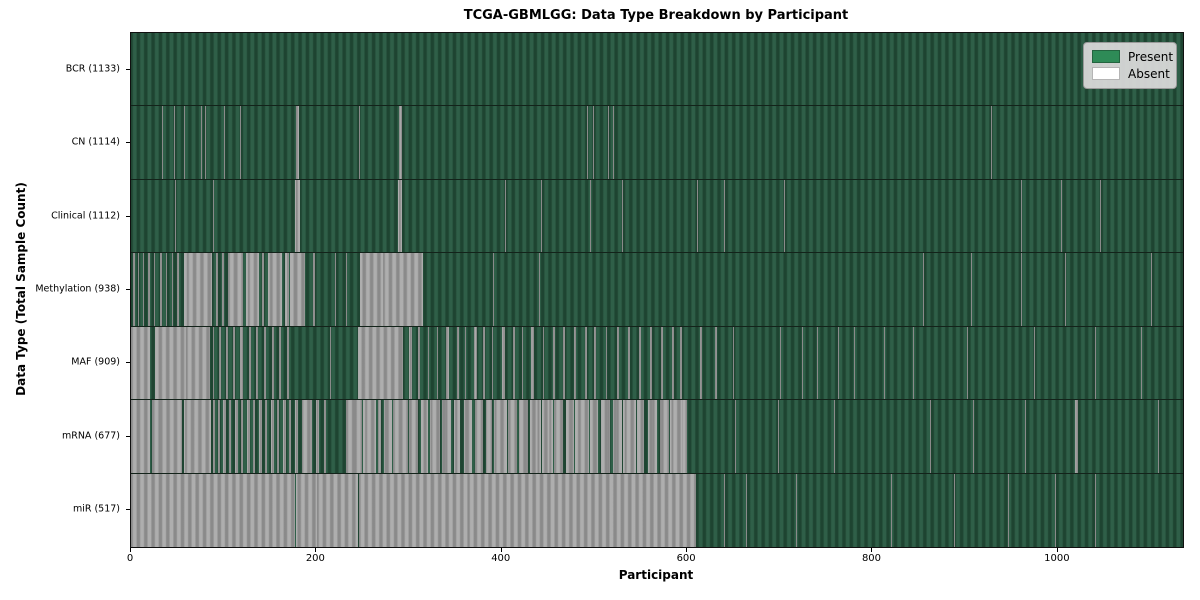 The image size is (1200, 600). Describe the element at coordinates (657, 143) in the screenshot. I see `row-CN` at that location.